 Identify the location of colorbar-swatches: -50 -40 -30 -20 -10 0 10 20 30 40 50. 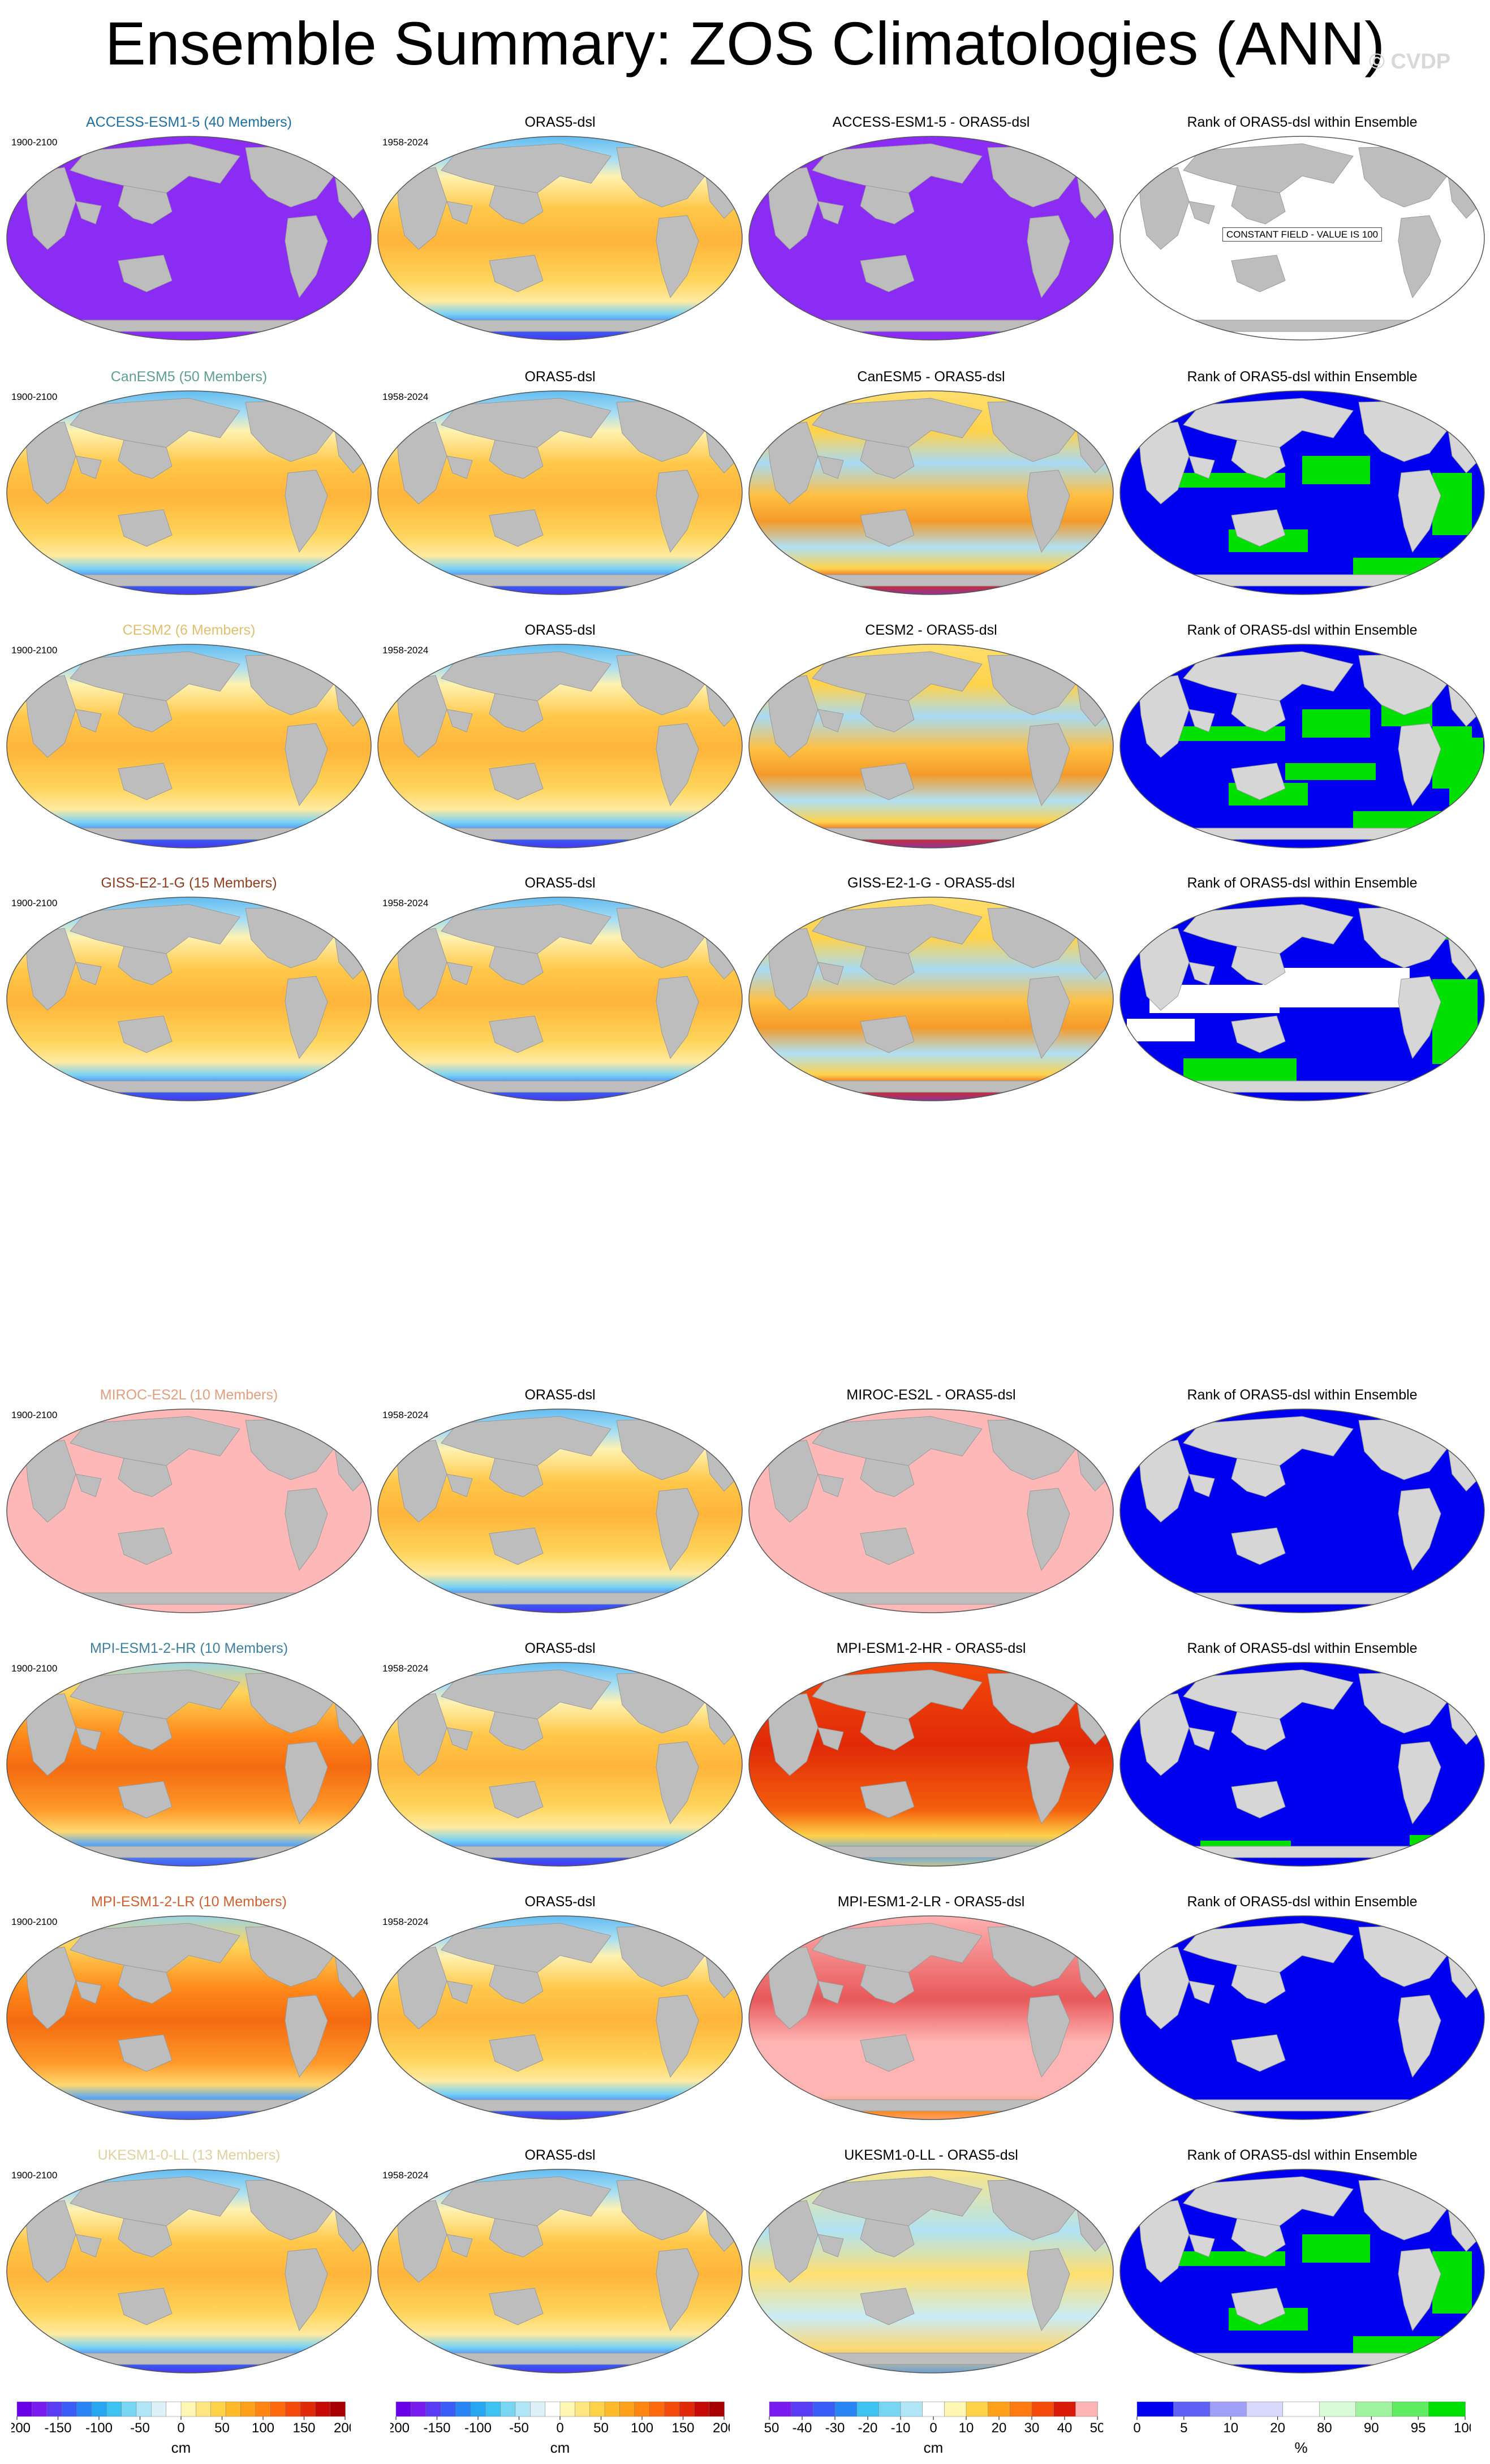
(934, 2418).